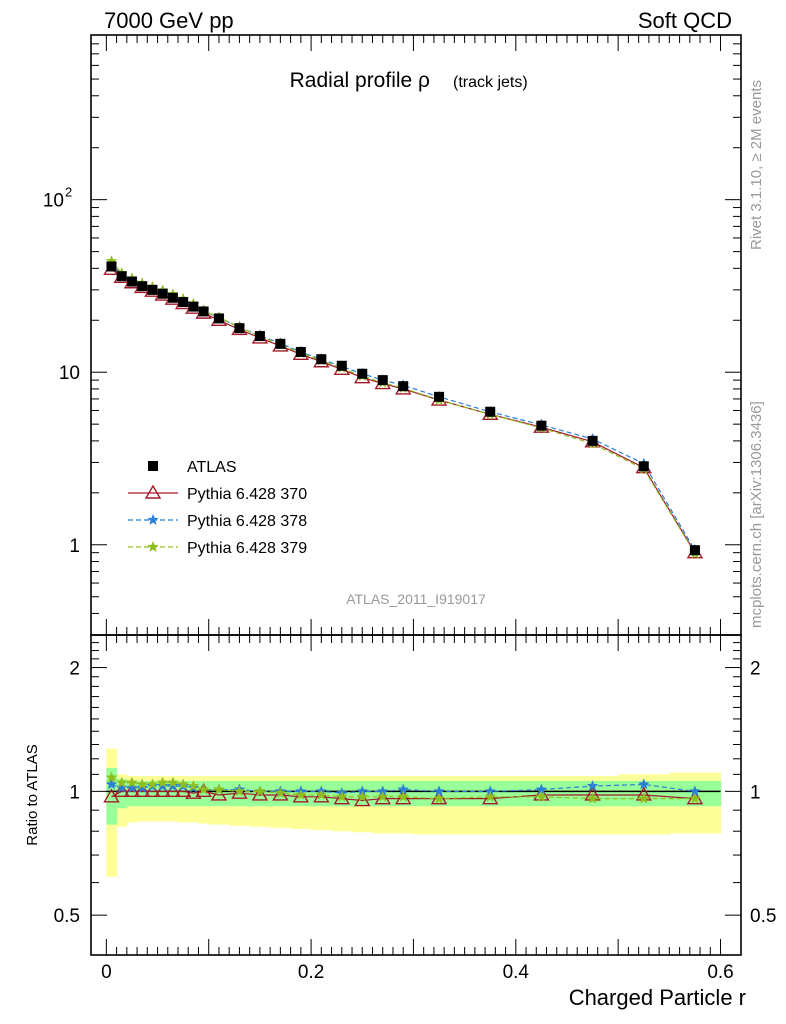 Image resolution: width=786 pixels, height=1024 pixels. I want to click on legend-label: Pythia 6.428 370, so click(247, 494).